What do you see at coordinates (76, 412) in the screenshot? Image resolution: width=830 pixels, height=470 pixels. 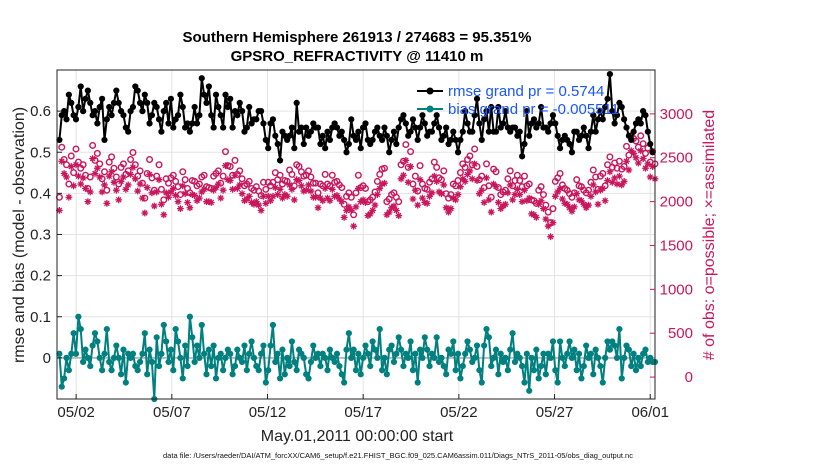 I see `x-tick-label: 05/02` at bounding box center [76, 412].